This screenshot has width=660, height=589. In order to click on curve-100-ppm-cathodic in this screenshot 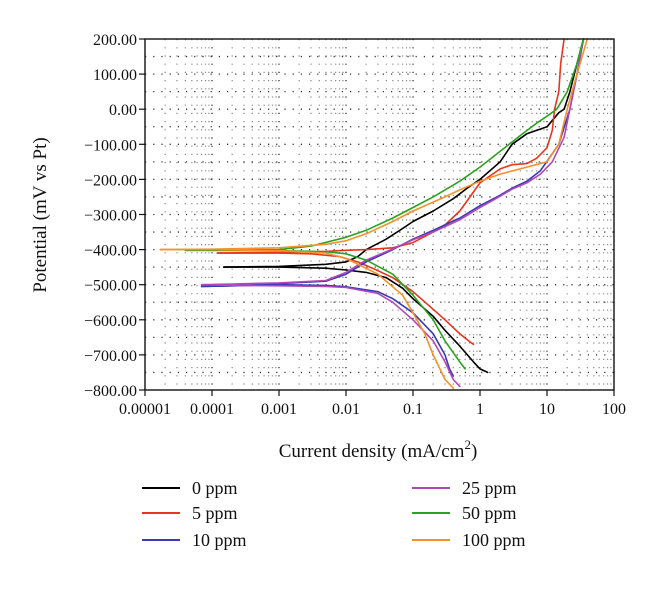, I will do `click(307, 319)`.